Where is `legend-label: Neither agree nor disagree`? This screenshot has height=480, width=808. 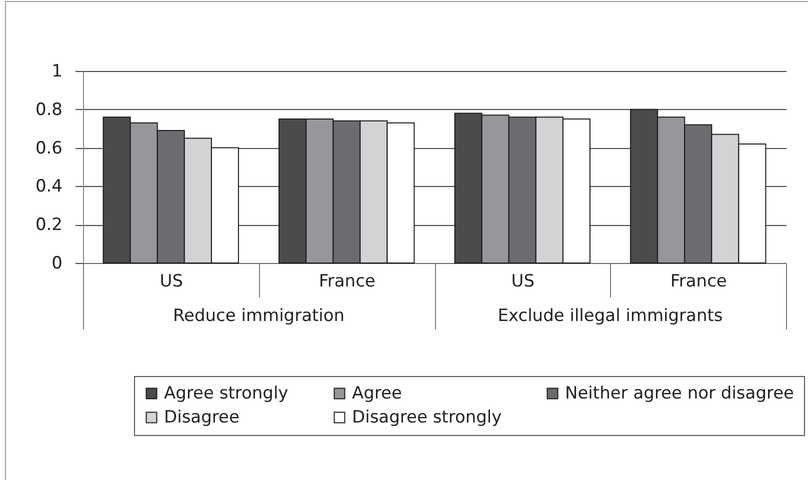 legend-label: Neither agree nor disagree is located at coordinates (679, 394).